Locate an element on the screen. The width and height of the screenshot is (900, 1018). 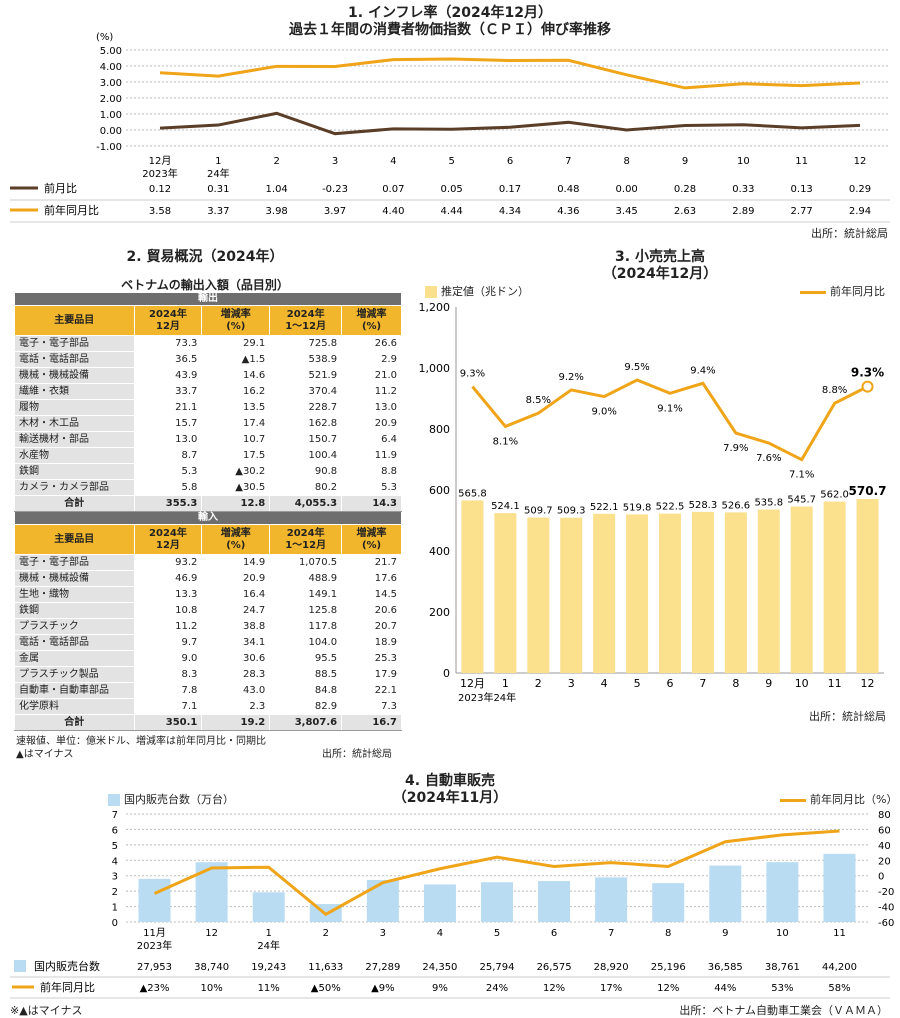
cpi-data-label: 0.48 is located at coordinates (568, 189).